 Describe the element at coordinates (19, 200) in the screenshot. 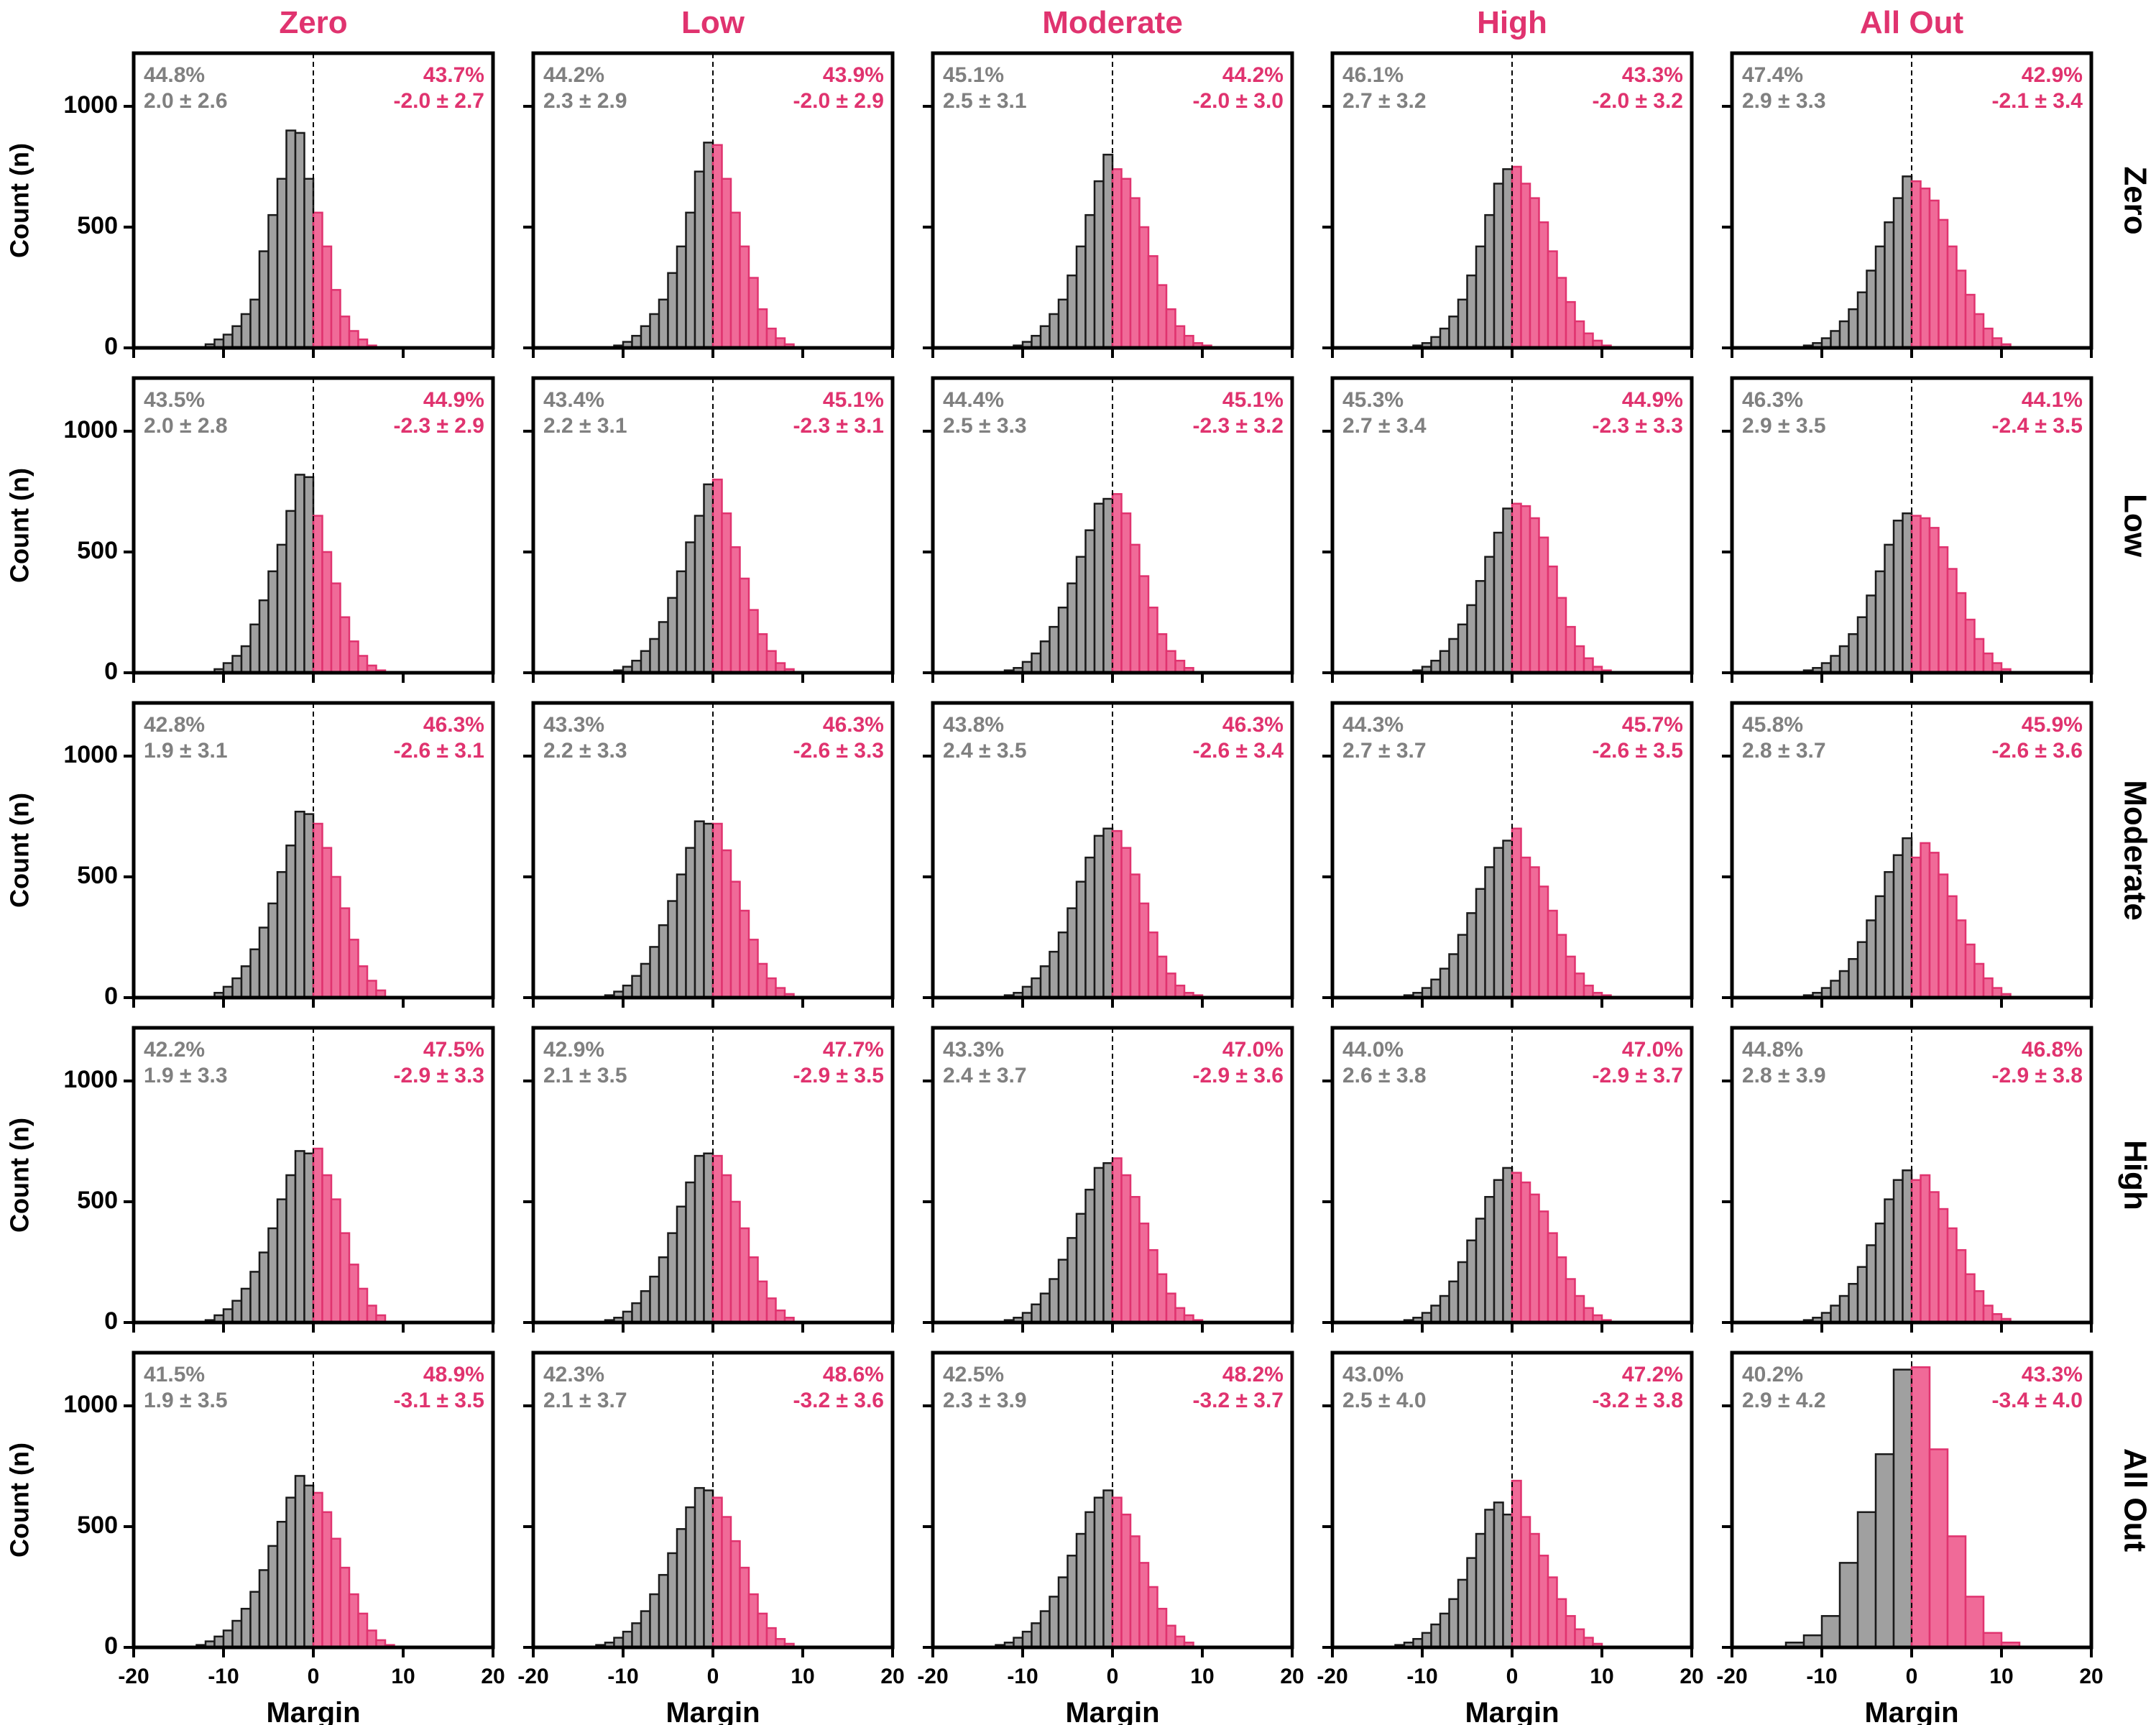

I see `y-axis-label: Count (n)` at that location.